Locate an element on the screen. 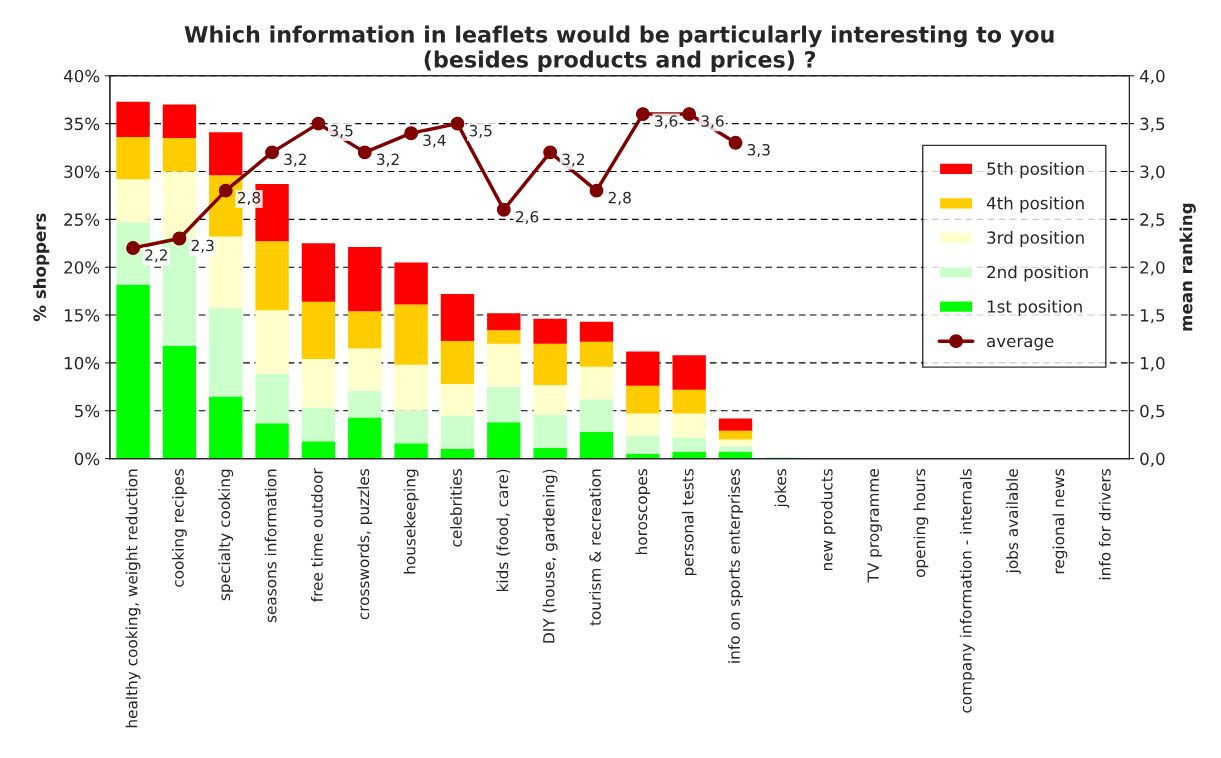 The width and height of the screenshot is (1221, 758). x-tick-label: TV programme is located at coordinates (874, 526).